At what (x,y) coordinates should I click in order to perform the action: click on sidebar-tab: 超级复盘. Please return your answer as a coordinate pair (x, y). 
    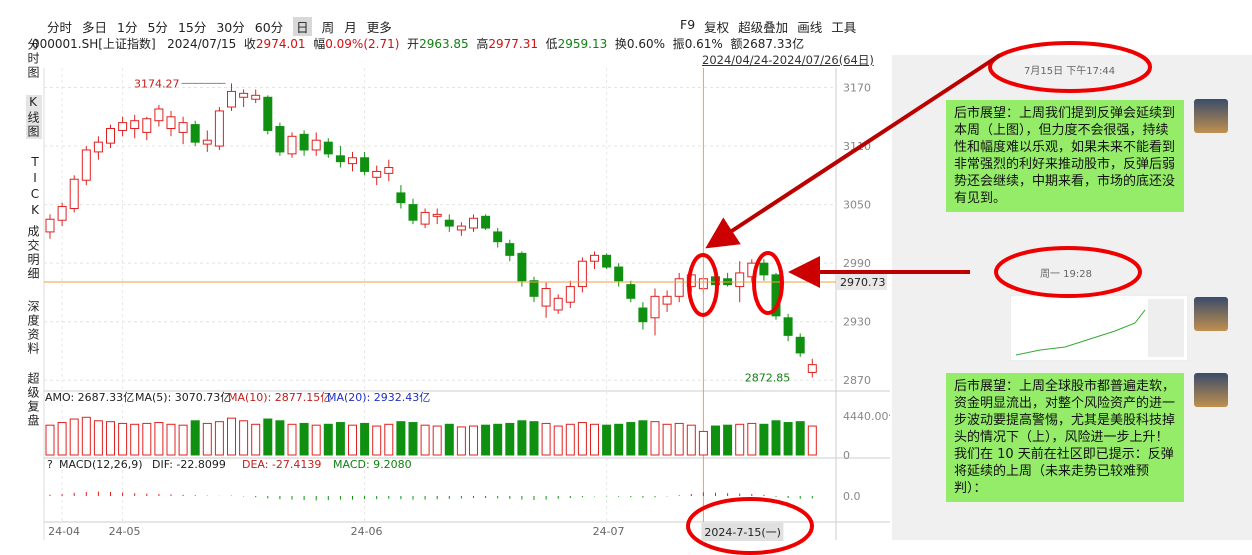
    Looking at the image, I should click on (33, 400).